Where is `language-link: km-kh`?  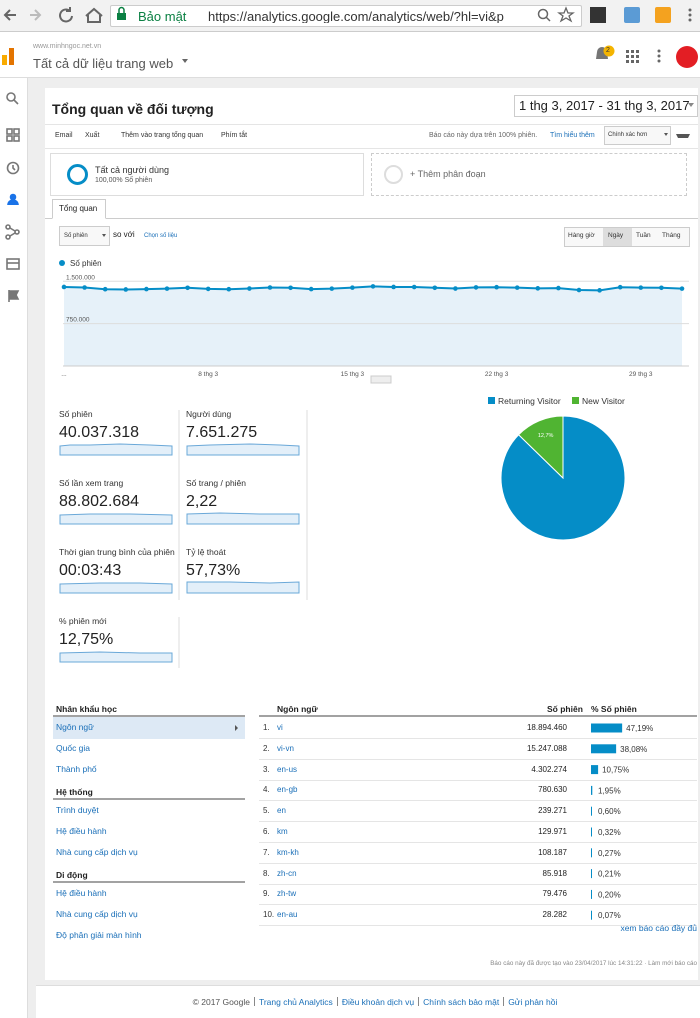
language-link: km-kh is located at coordinates (288, 852).